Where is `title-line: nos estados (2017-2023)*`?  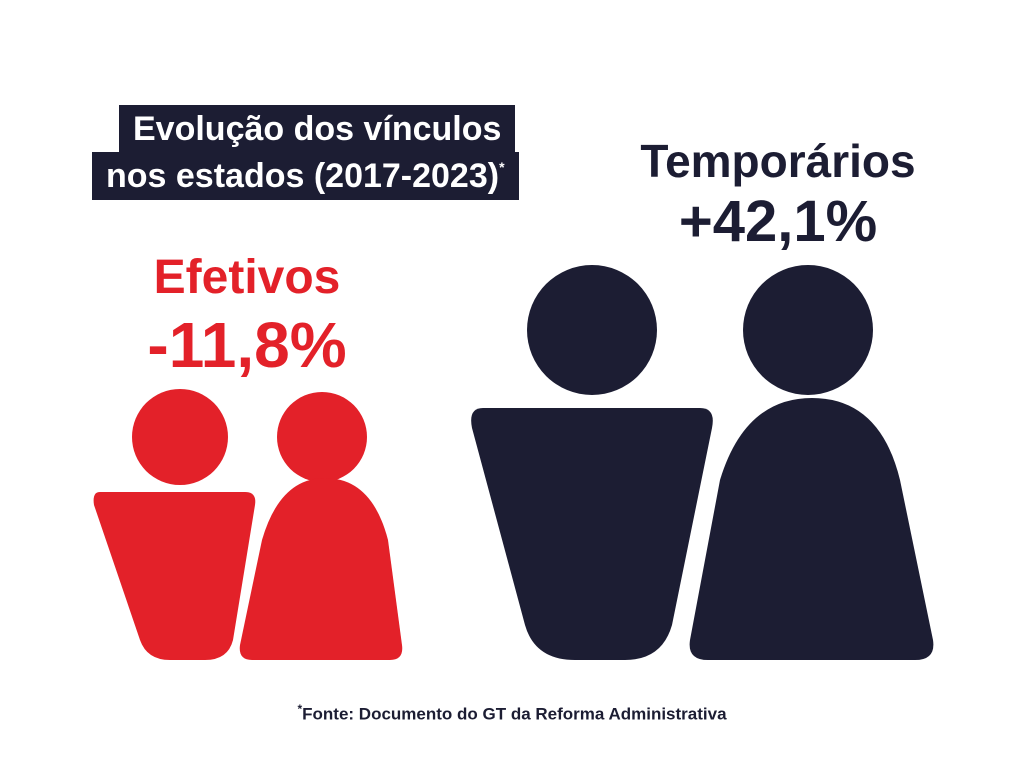 title-line: nos estados (2017-2023)* is located at coordinates (305, 176).